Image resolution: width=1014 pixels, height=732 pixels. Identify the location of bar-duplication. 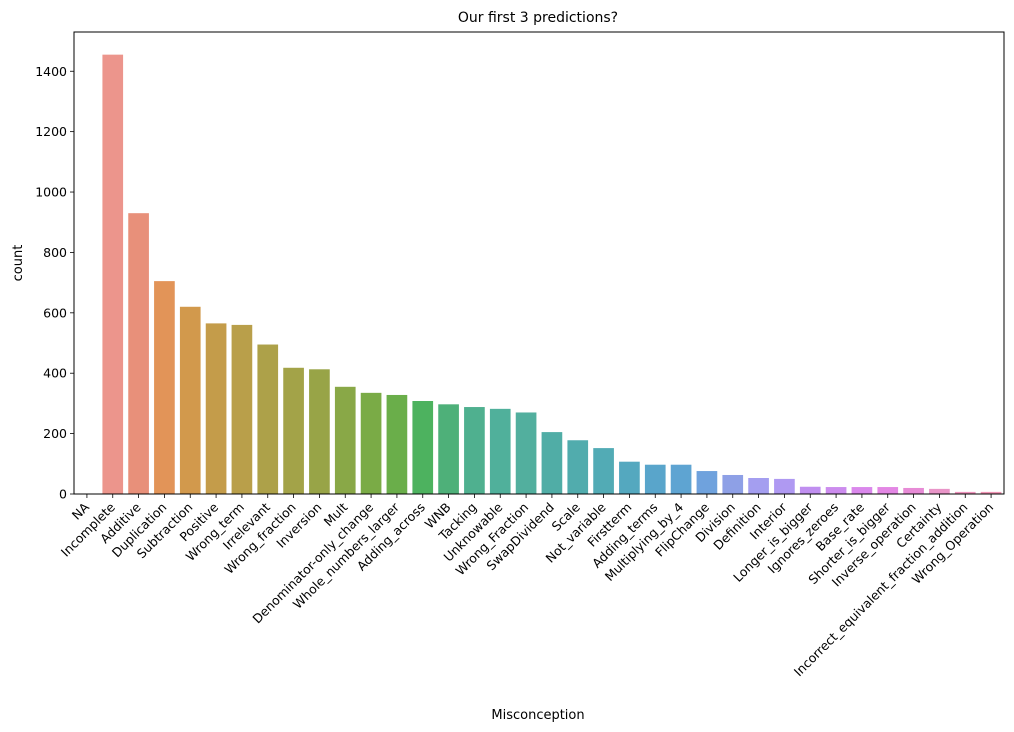
(164, 387).